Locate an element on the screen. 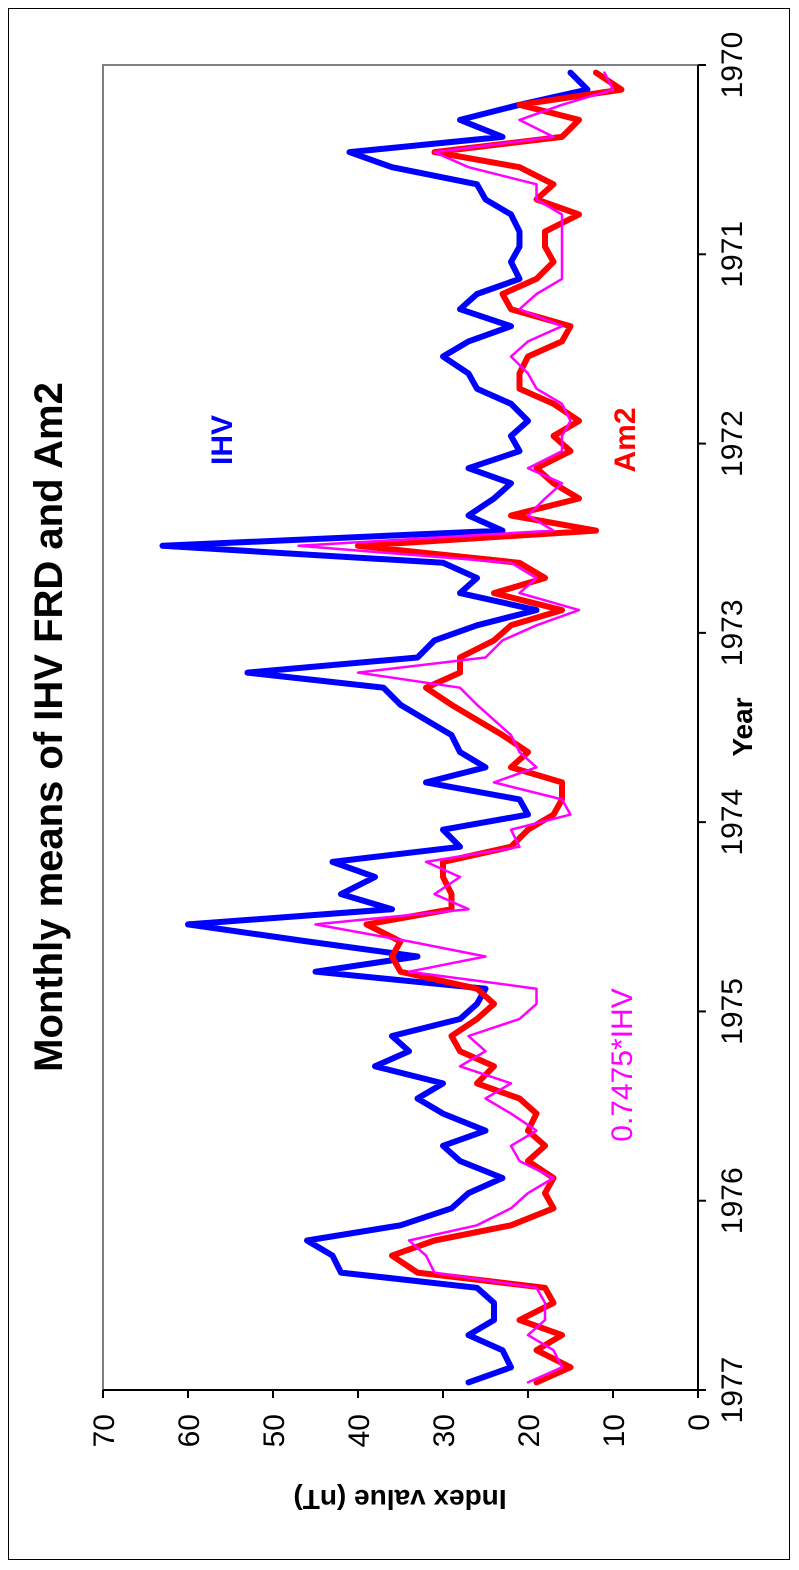 This screenshot has height=1570, width=799. x-tick-label: 1974 is located at coordinates (732, 822).